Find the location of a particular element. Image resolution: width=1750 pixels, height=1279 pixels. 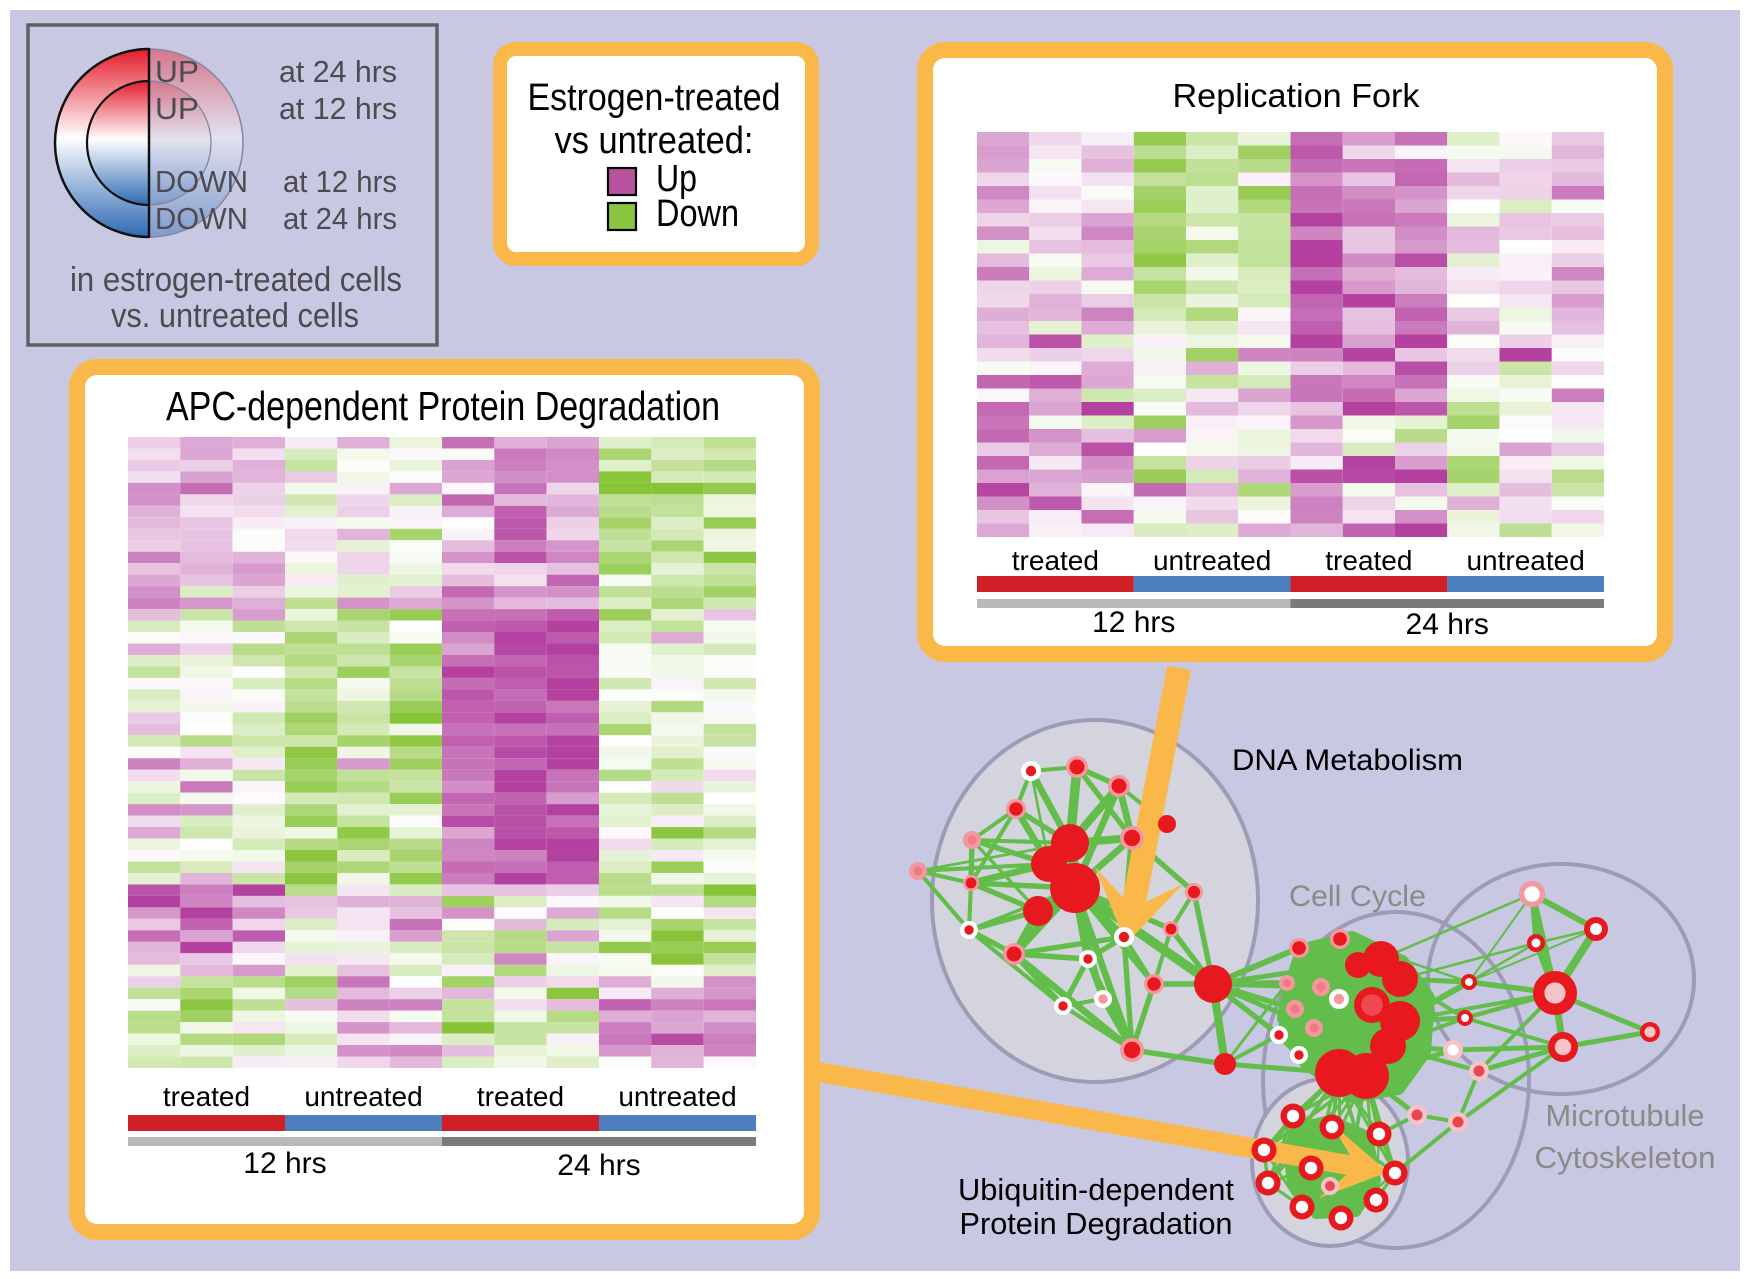

svg-text: Microtubule is located at coordinates (1625, 1115).